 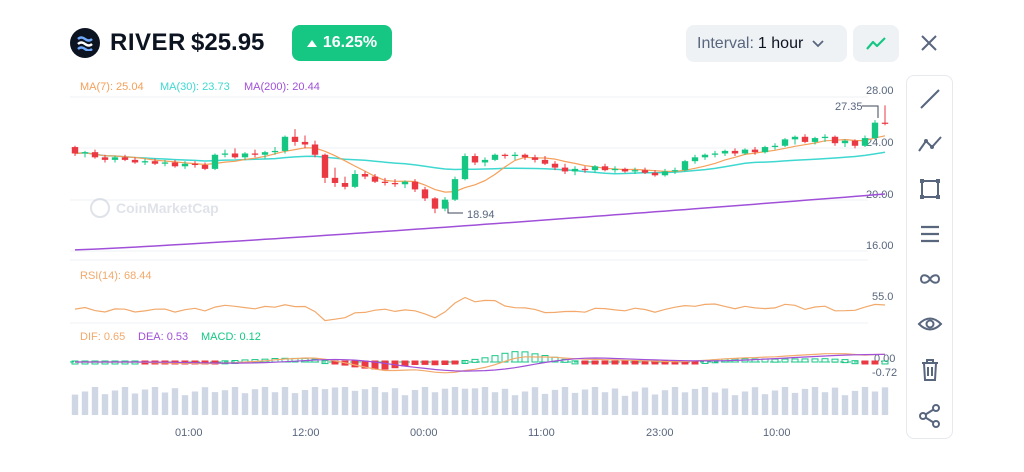 What do you see at coordinates (342, 43) in the screenshot?
I see `price-change-badge: 16.25%` at bounding box center [342, 43].